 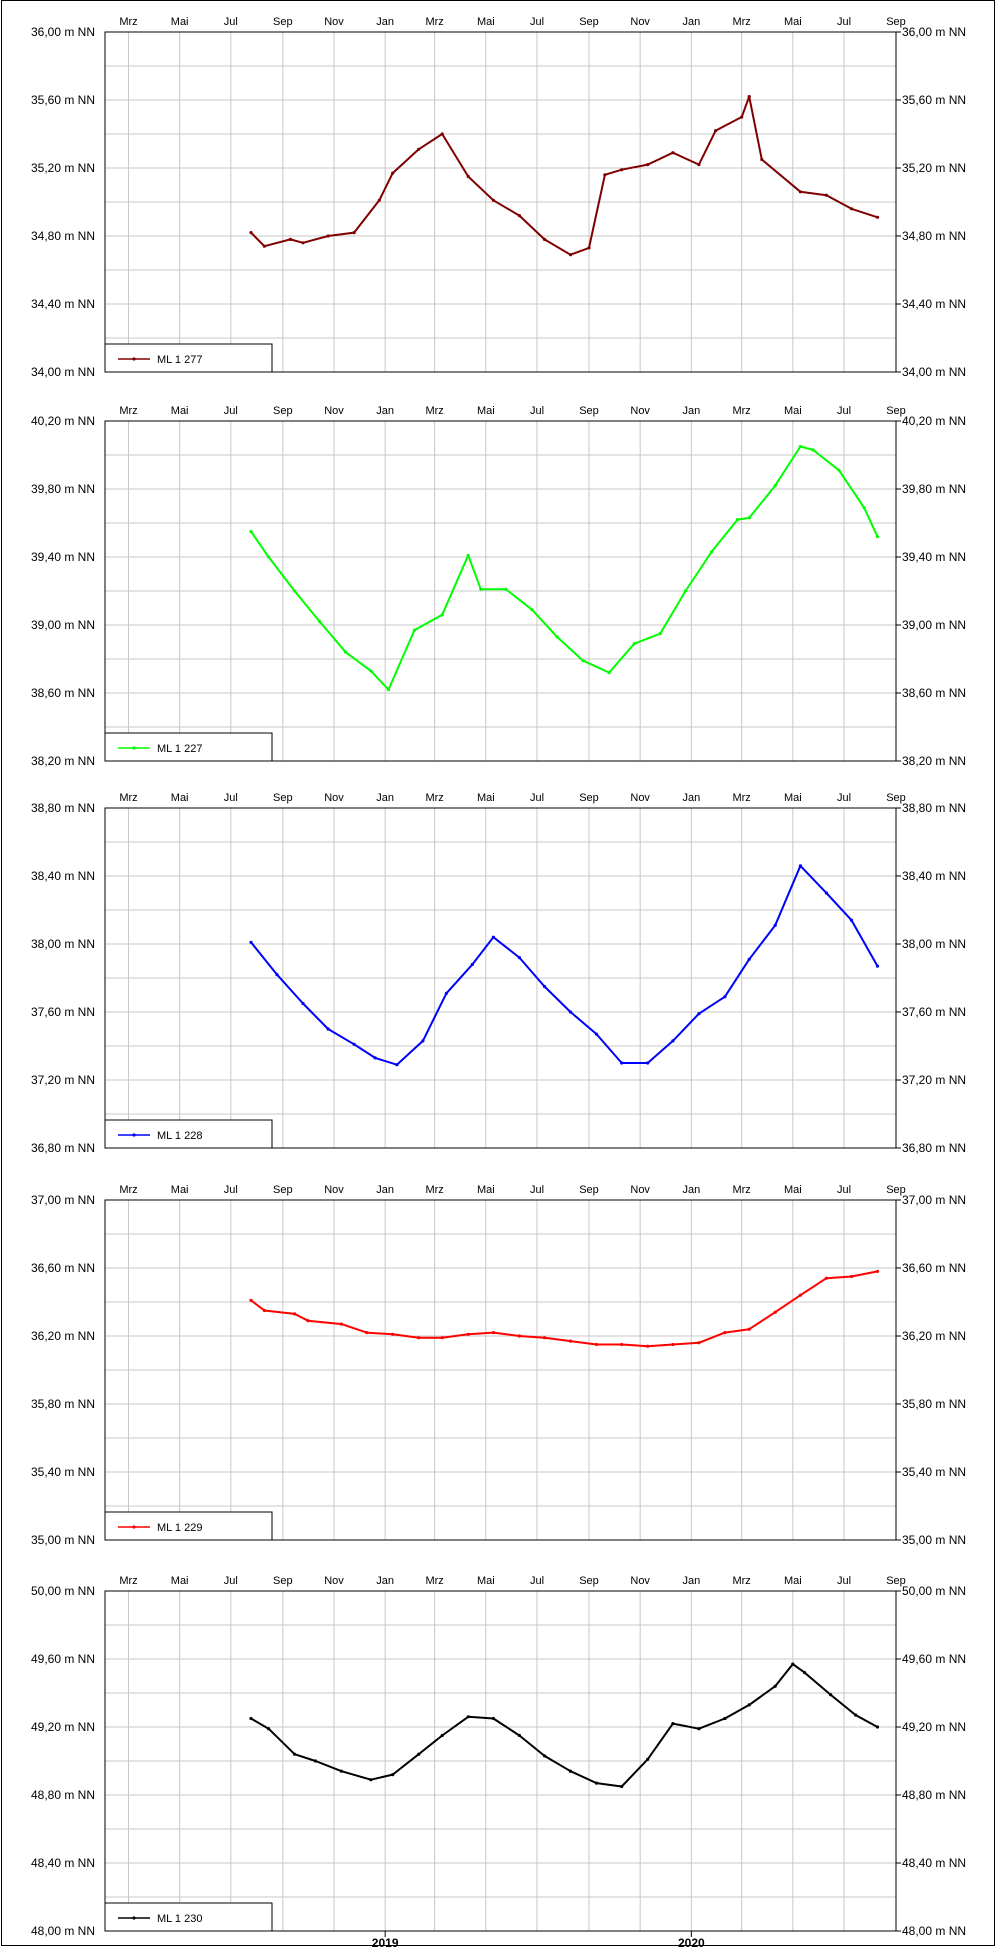 I want to click on y-tick-label-right: 48,40 m NN, so click(x=934, y=1863).